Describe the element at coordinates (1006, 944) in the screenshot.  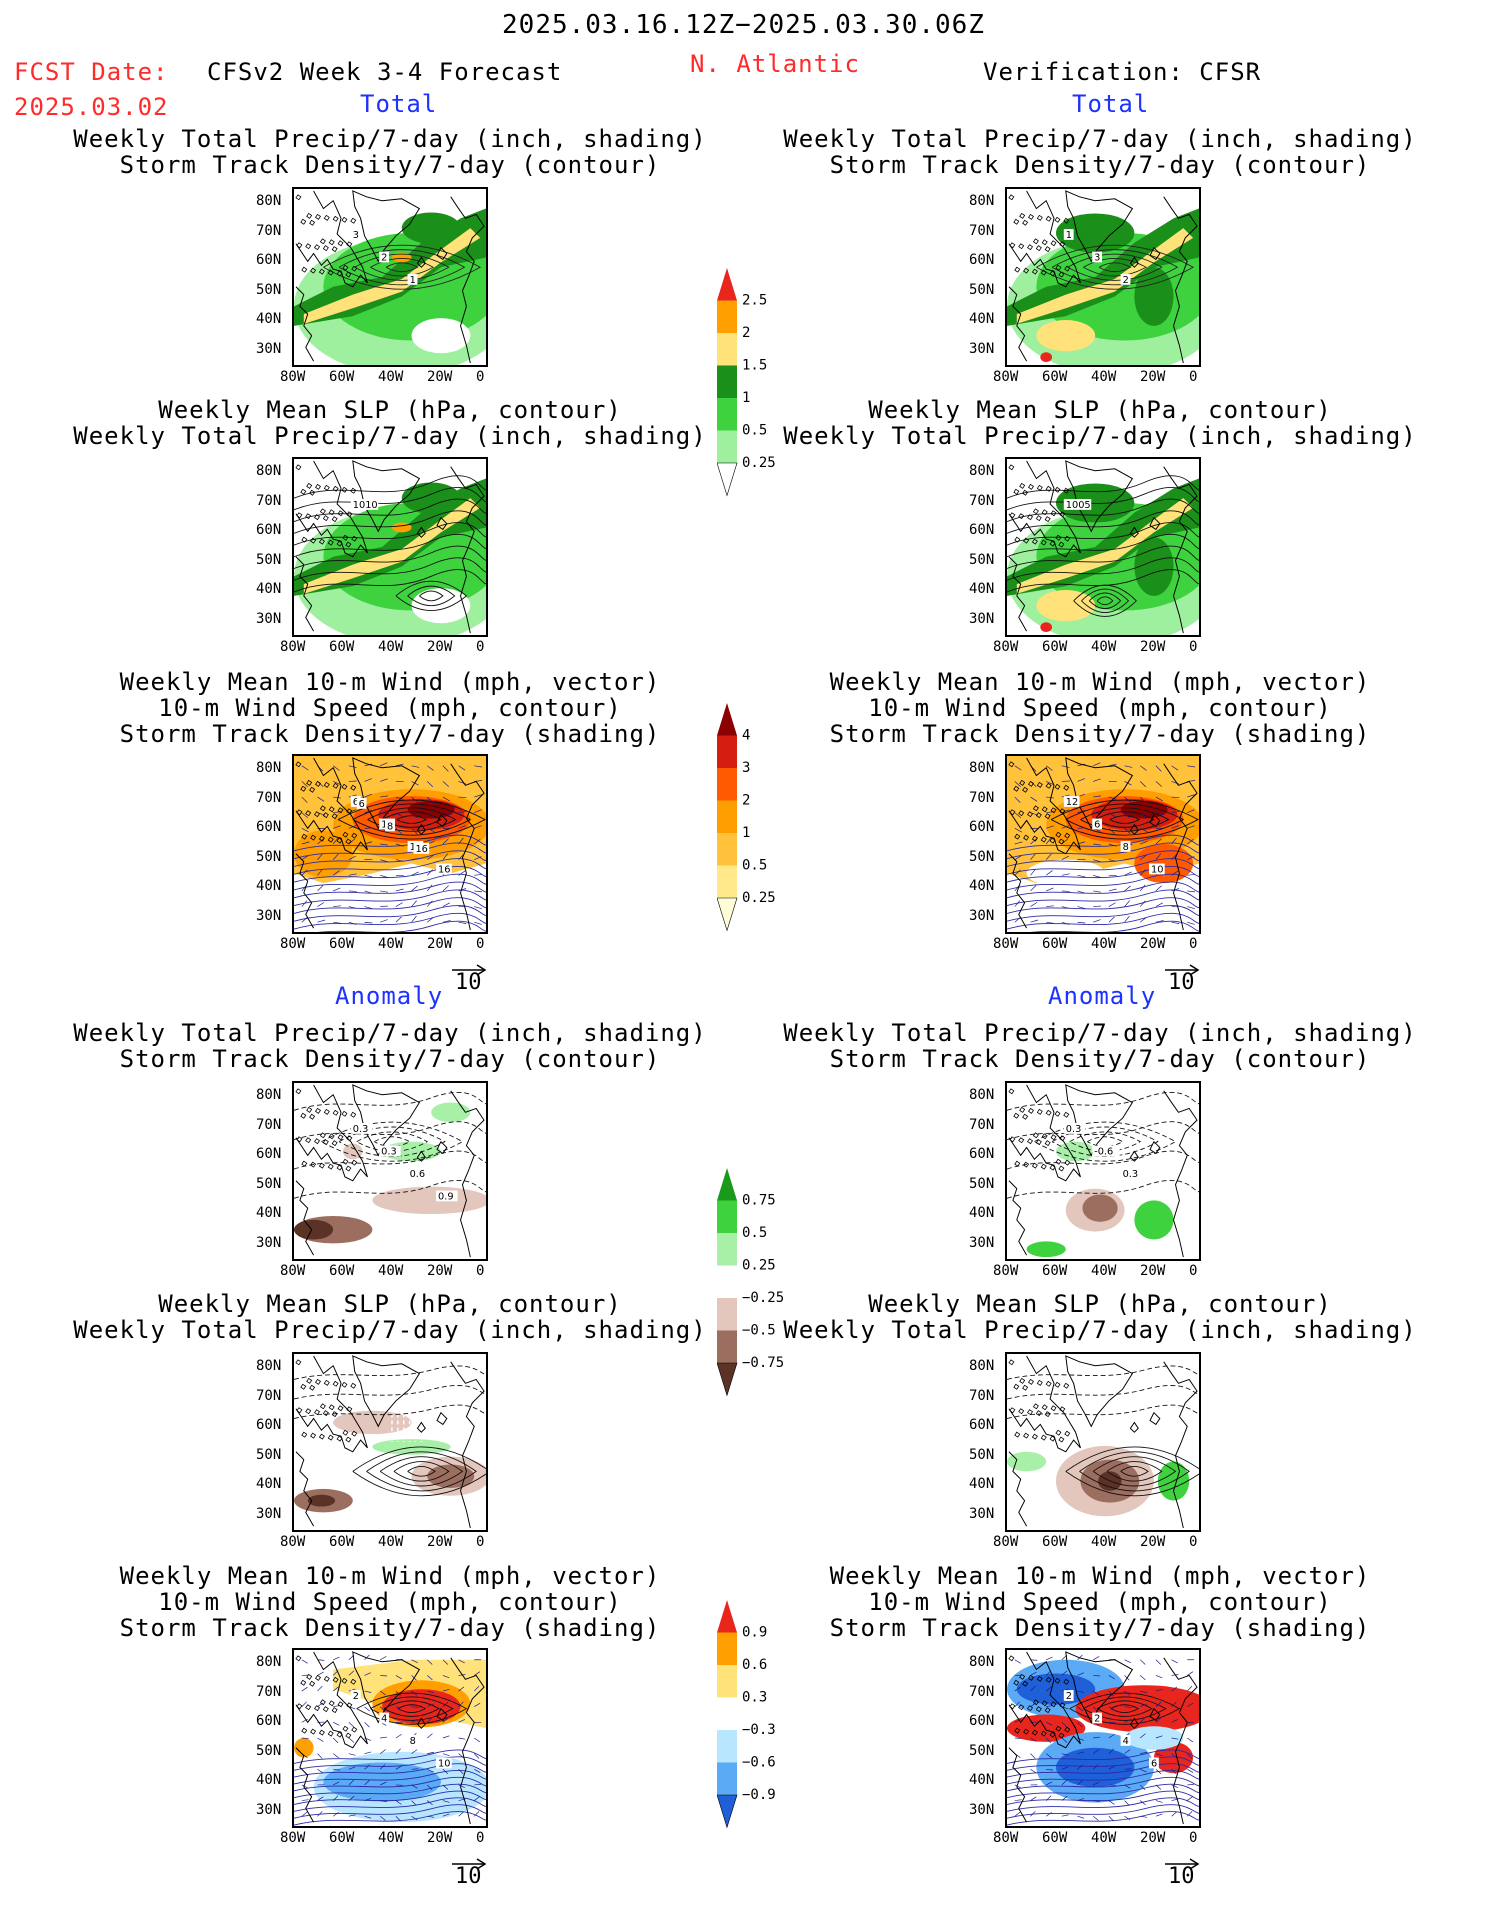
I see `lon-tick-label: 80W` at that location.